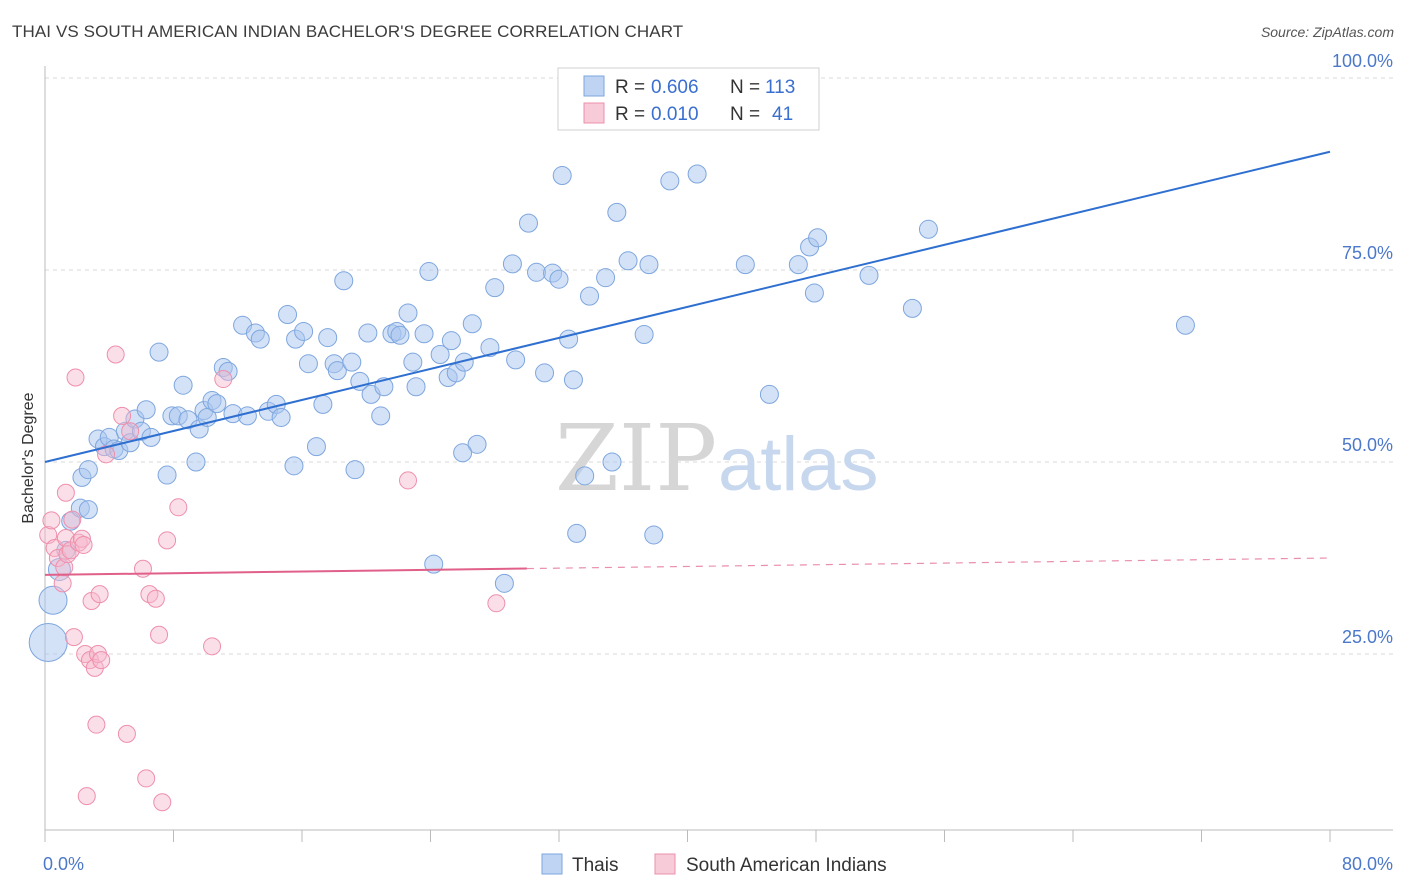 Image resolution: width=1406 pixels, height=892 pixels. Describe the element at coordinates (782, 114) in the screenshot. I see `legend-n-value-sa: 41` at that location.